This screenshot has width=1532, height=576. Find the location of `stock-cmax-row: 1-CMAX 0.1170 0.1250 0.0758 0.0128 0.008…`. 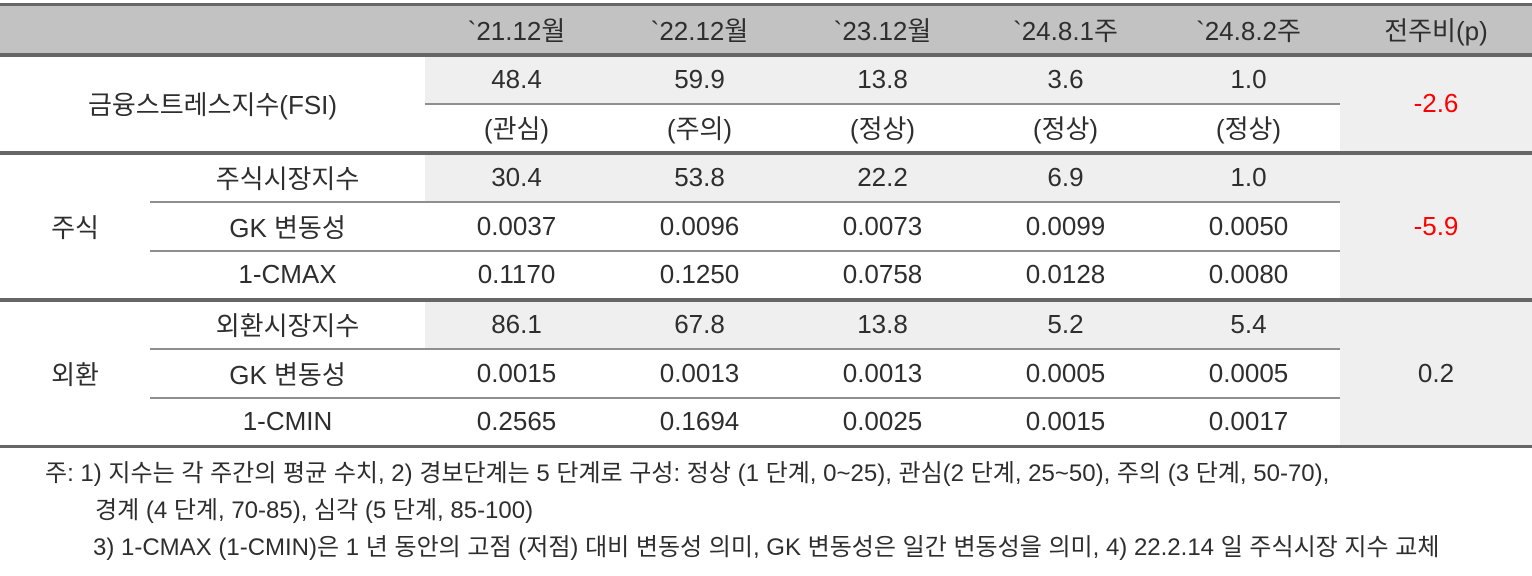

stock-cmax-row: 1-CMAX 0.1170 0.1250 0.0758 0.0128 0.008… is located at coordinates (766, 274).